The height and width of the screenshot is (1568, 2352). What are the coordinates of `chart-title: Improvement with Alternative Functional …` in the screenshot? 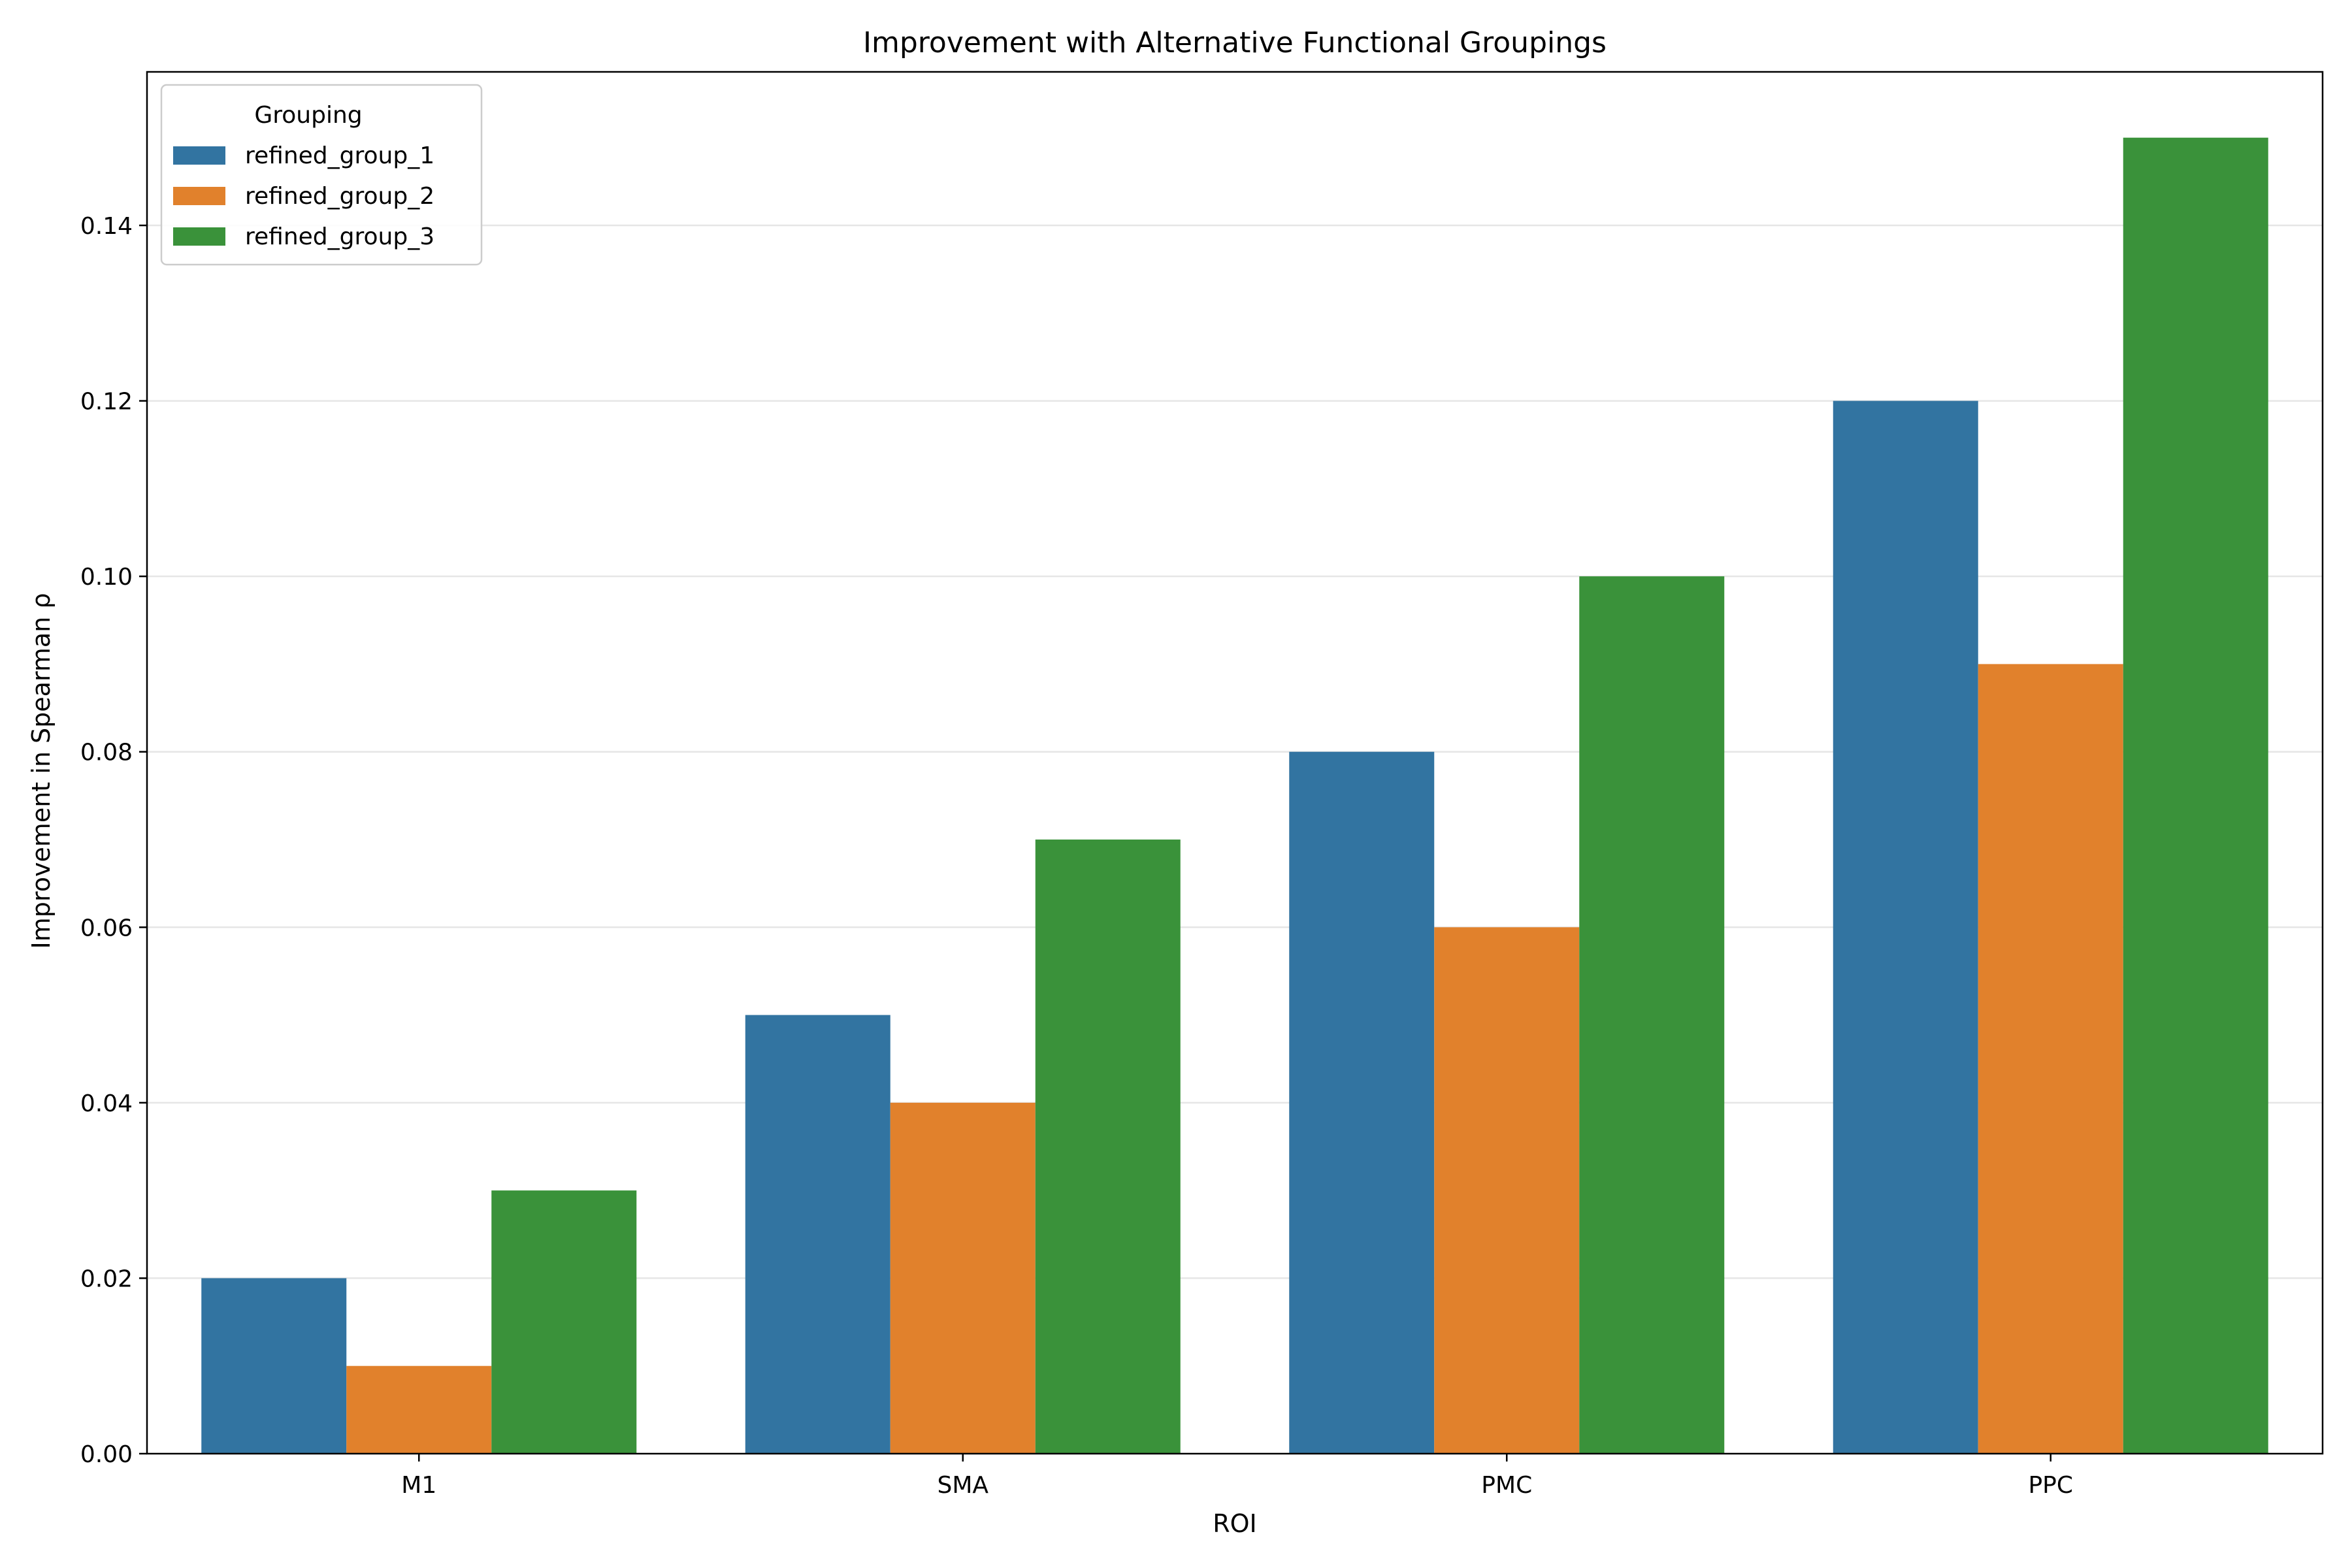 It's located at (1235, 42).